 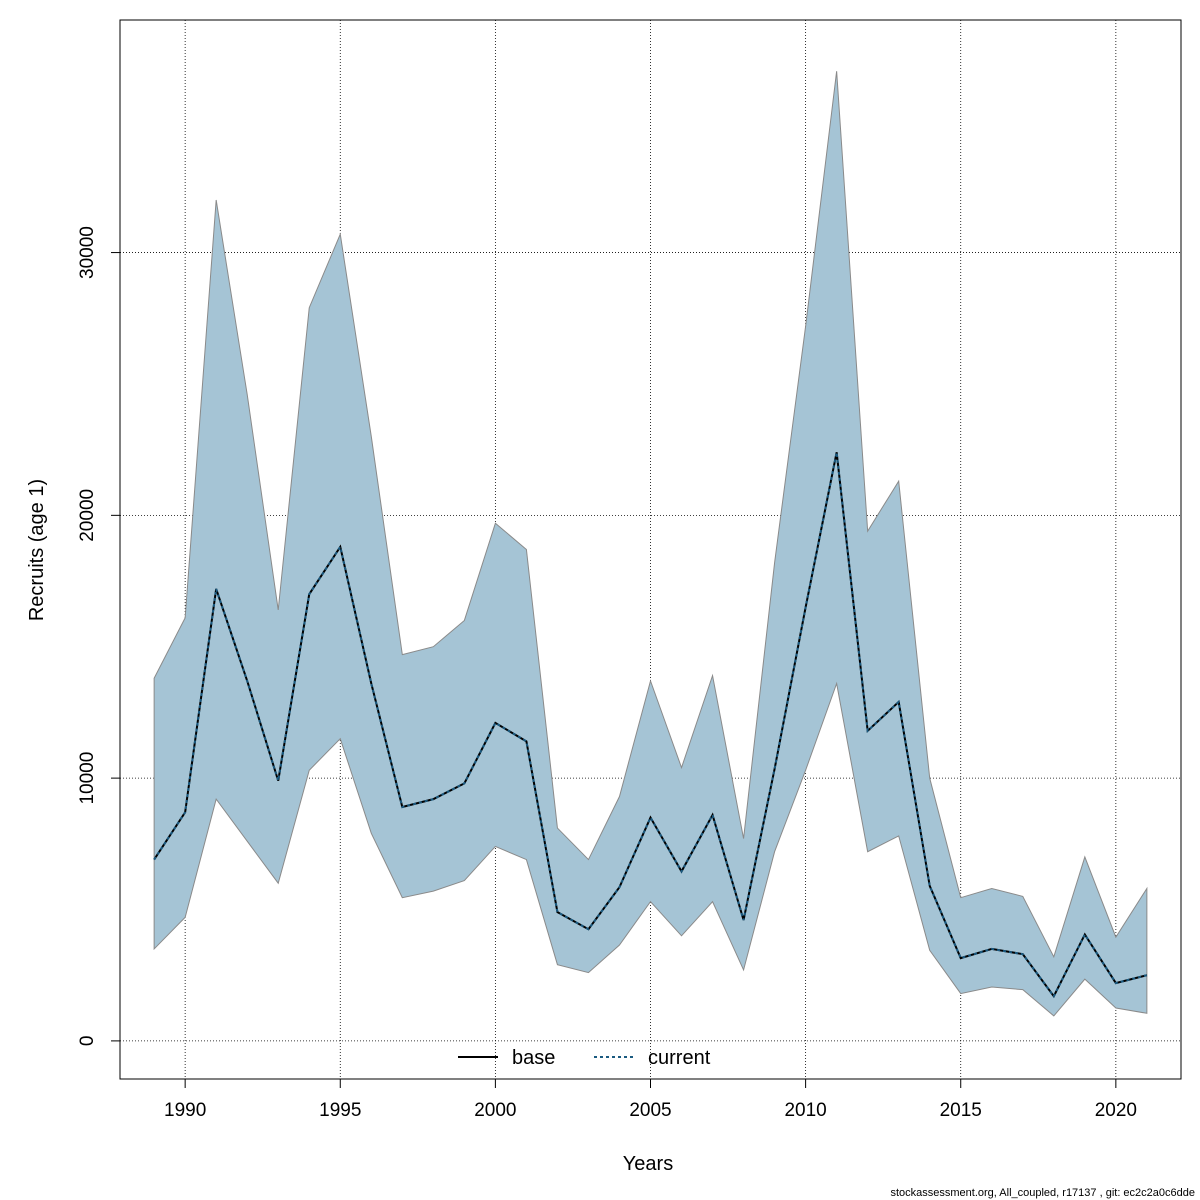 What do you see at coordinates (1116, 1110) in the screenshot?
I see `x-tick-label: 2020` at bounding box center [1116, 1110].